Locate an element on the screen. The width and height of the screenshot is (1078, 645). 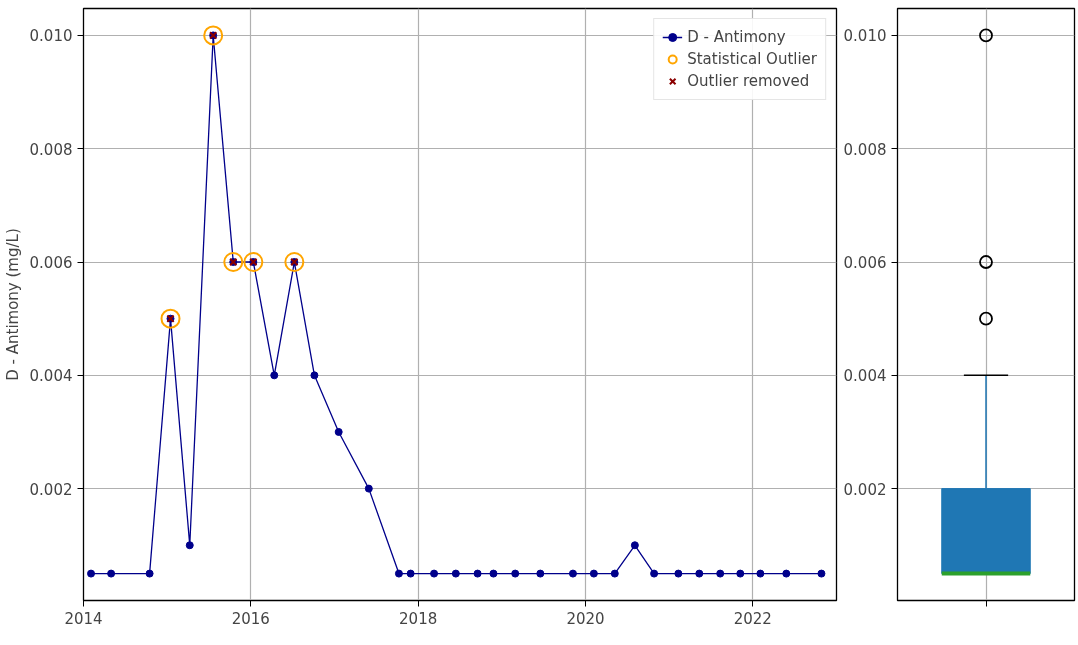
x-tick-label: 2020 is located at coordinates (585, 618).